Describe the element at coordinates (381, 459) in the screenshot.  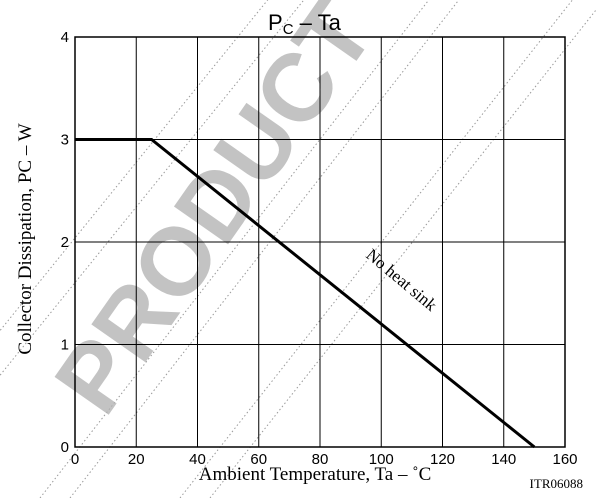
I see `x-tick-label: 100` at that location.